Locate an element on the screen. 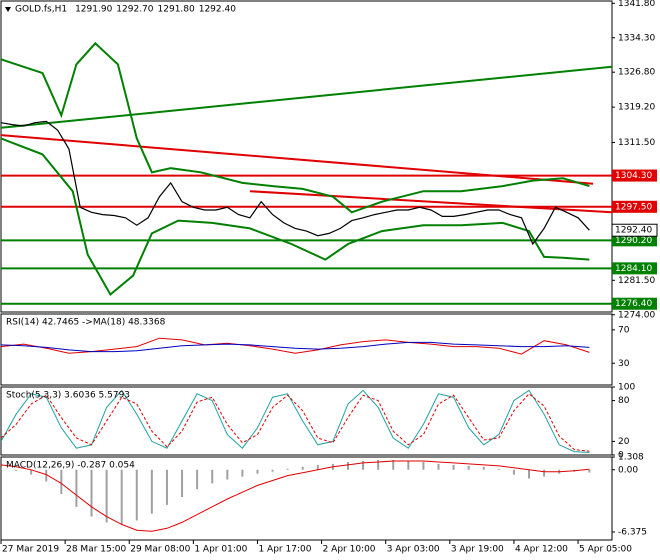 The image size is (660, 560). panel-title: MACD(12,26,9) -0.287 0.054 is located at coordinates (70, 466).